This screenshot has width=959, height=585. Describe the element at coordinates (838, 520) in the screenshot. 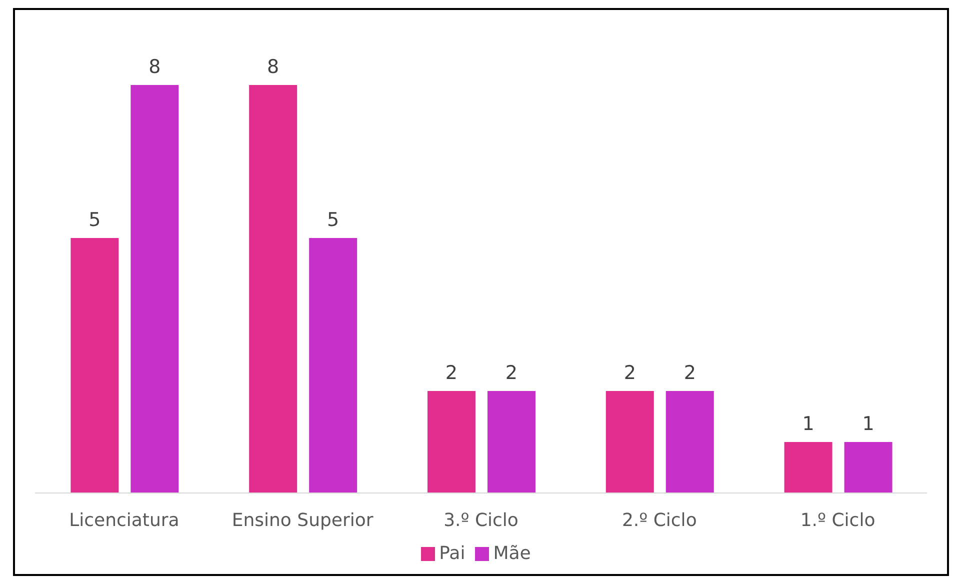

I see `x-tick-label: 1.º Ciclo` at that location.